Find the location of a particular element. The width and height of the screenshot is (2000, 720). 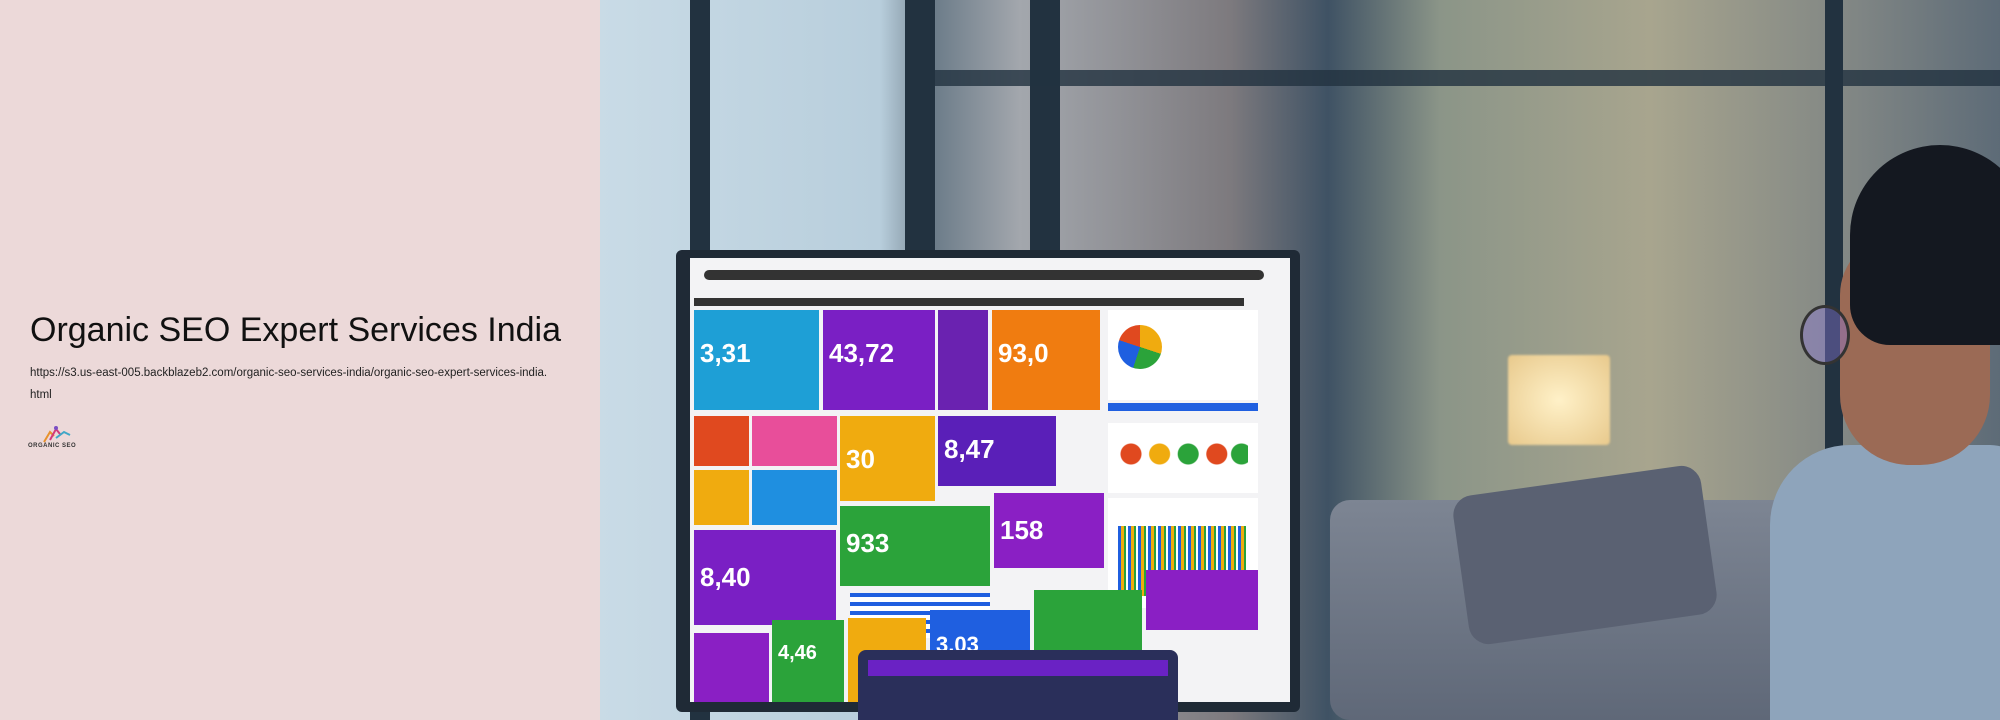

browser-address-bar is located at coordinates (984, 275).